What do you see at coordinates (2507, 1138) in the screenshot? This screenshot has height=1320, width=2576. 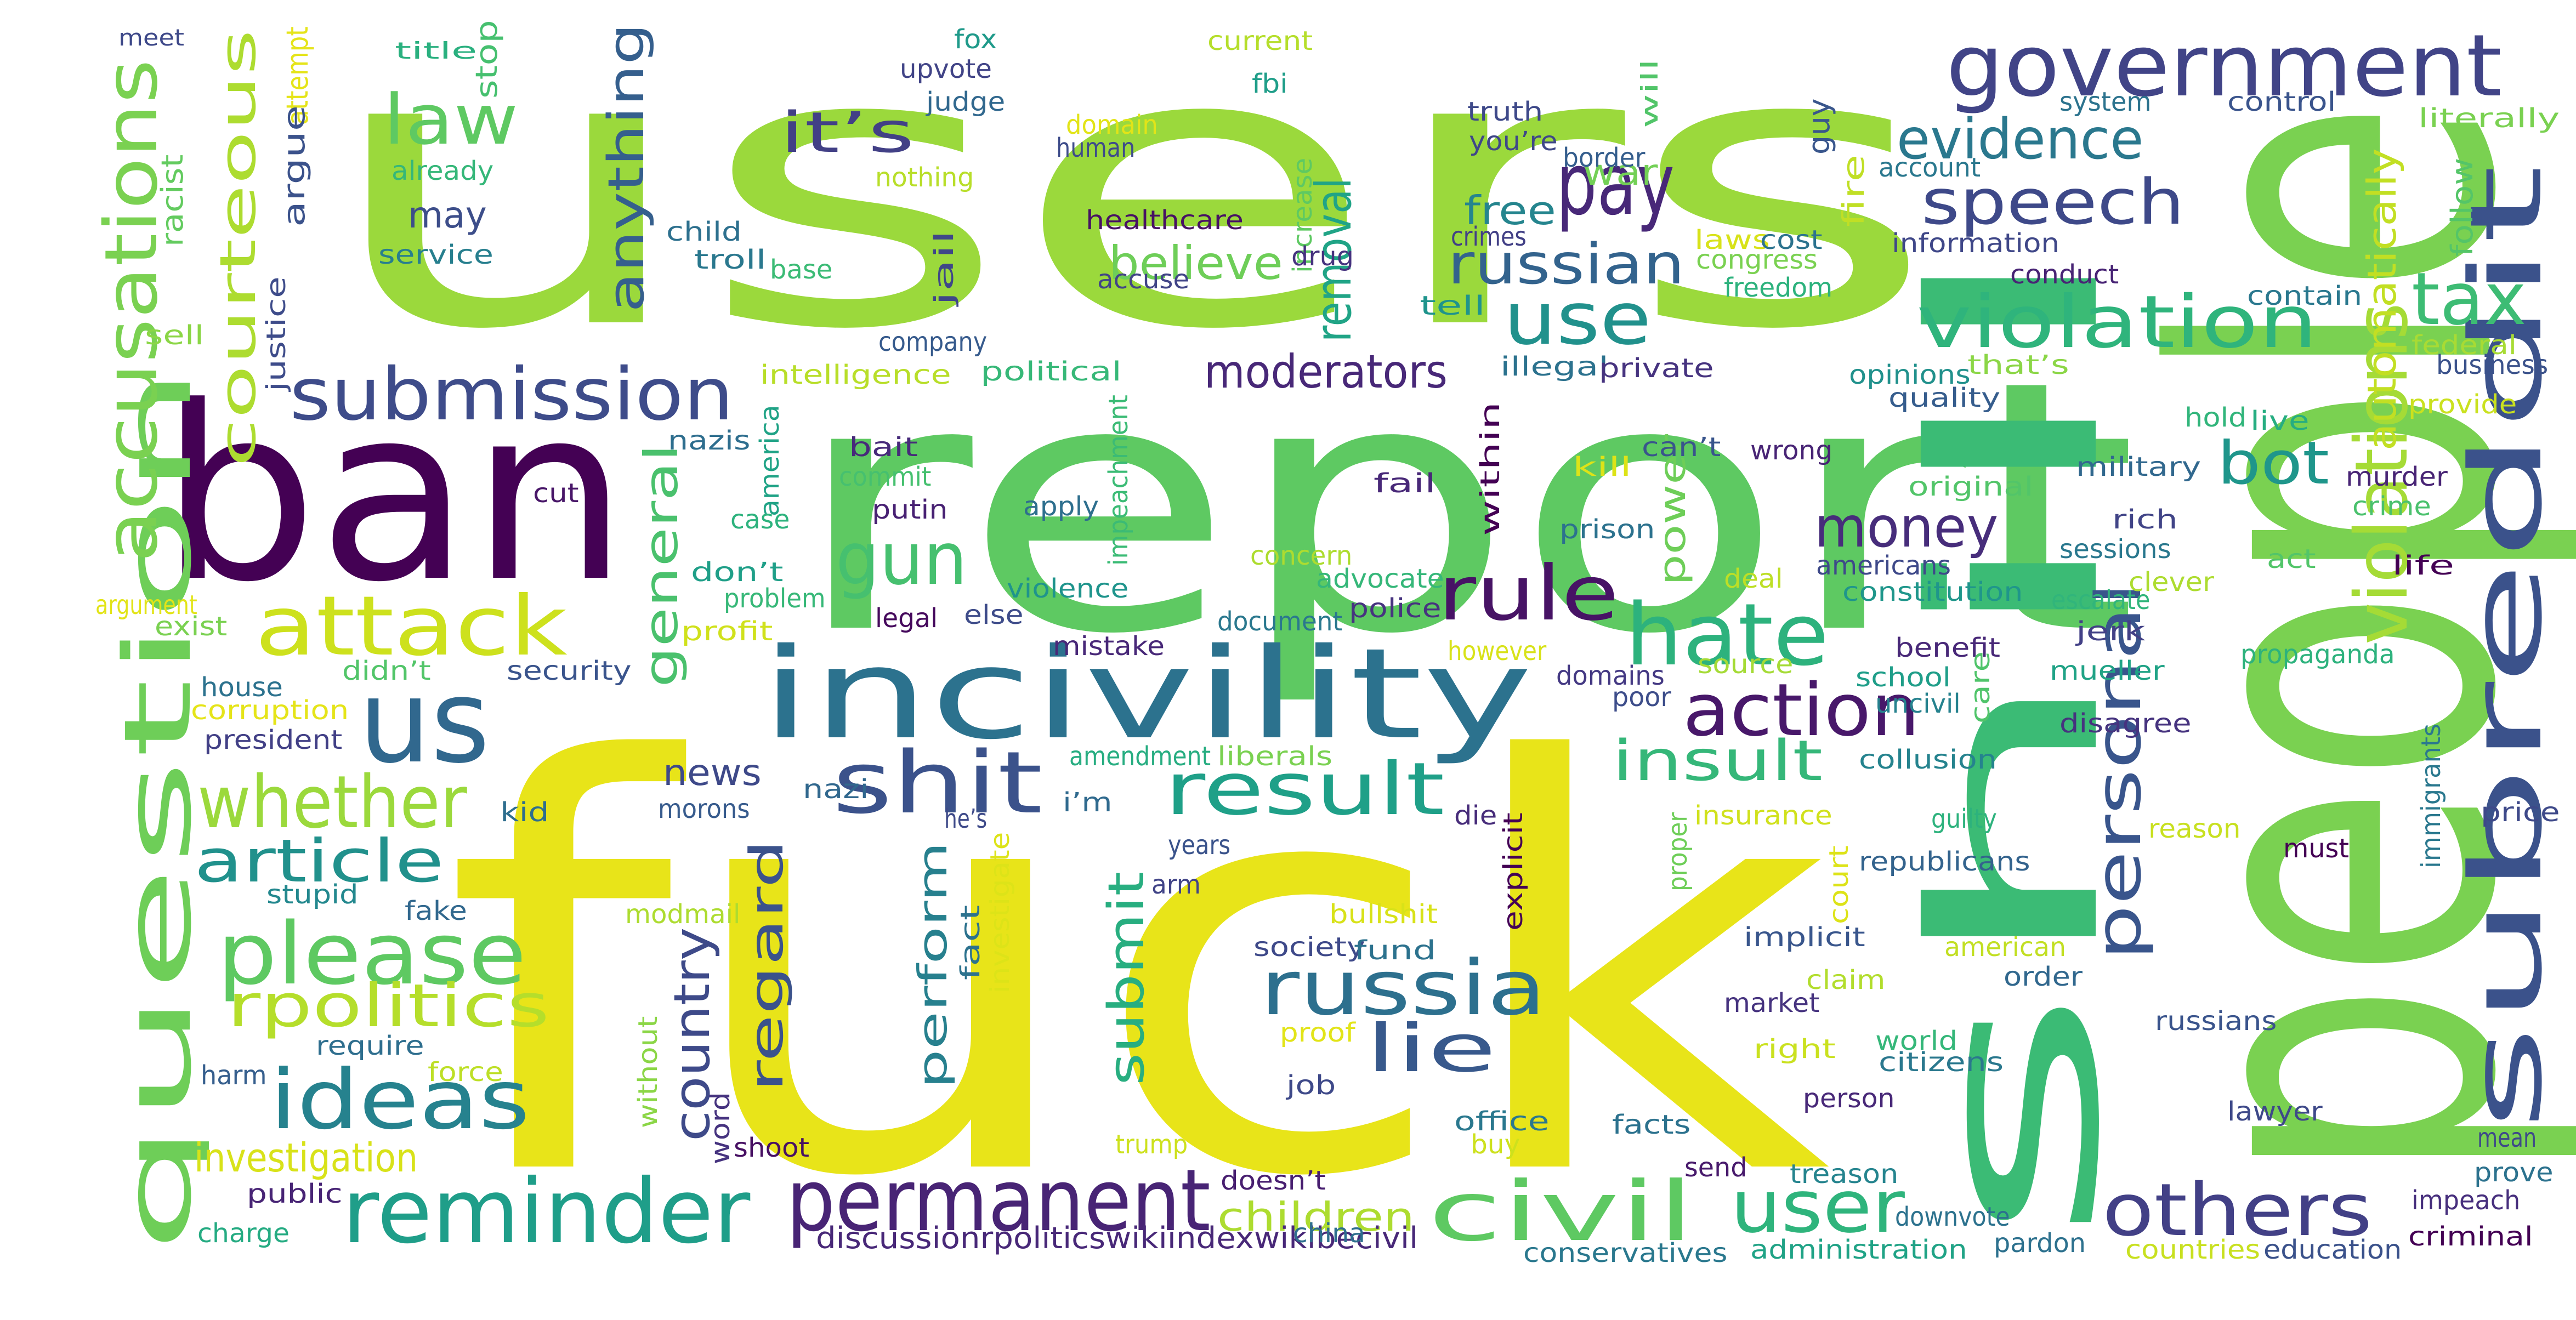 I see `word-mean: mean` at bounding box center [2507, 1138].